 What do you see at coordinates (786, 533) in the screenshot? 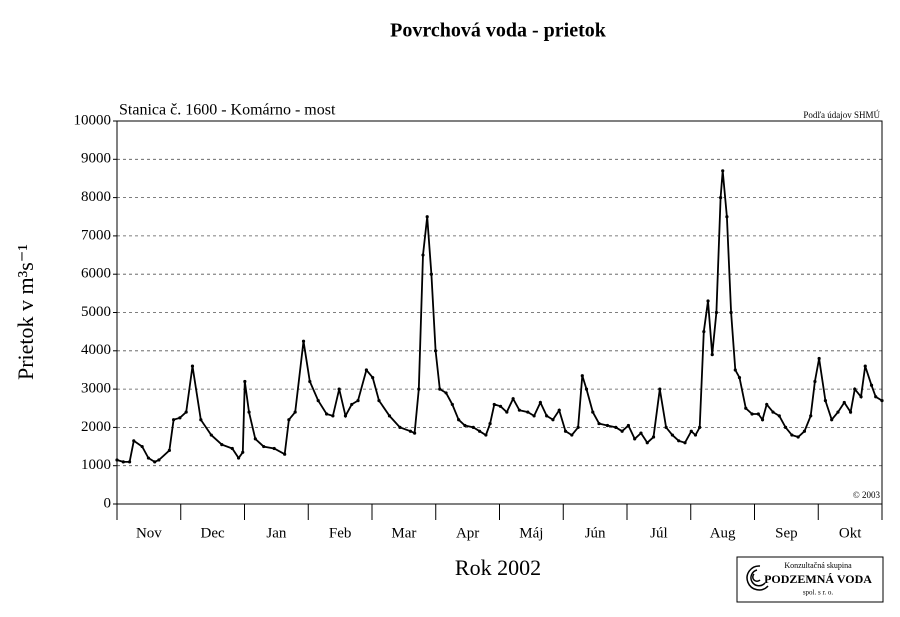
I see `x-tick-label: Sep` at bounding box center [786, 533].